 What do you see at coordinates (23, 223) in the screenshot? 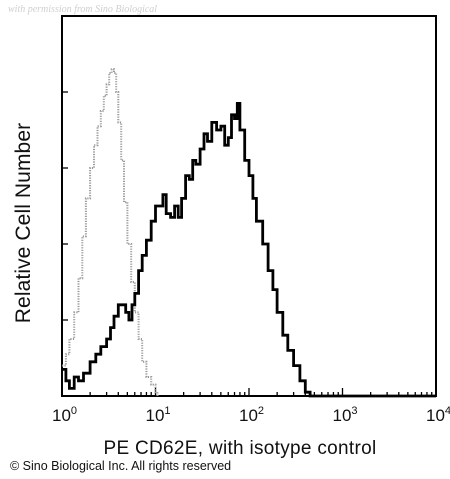
I see `y-axis-label: Relative Cell Number` at bounding box center [23, 223].